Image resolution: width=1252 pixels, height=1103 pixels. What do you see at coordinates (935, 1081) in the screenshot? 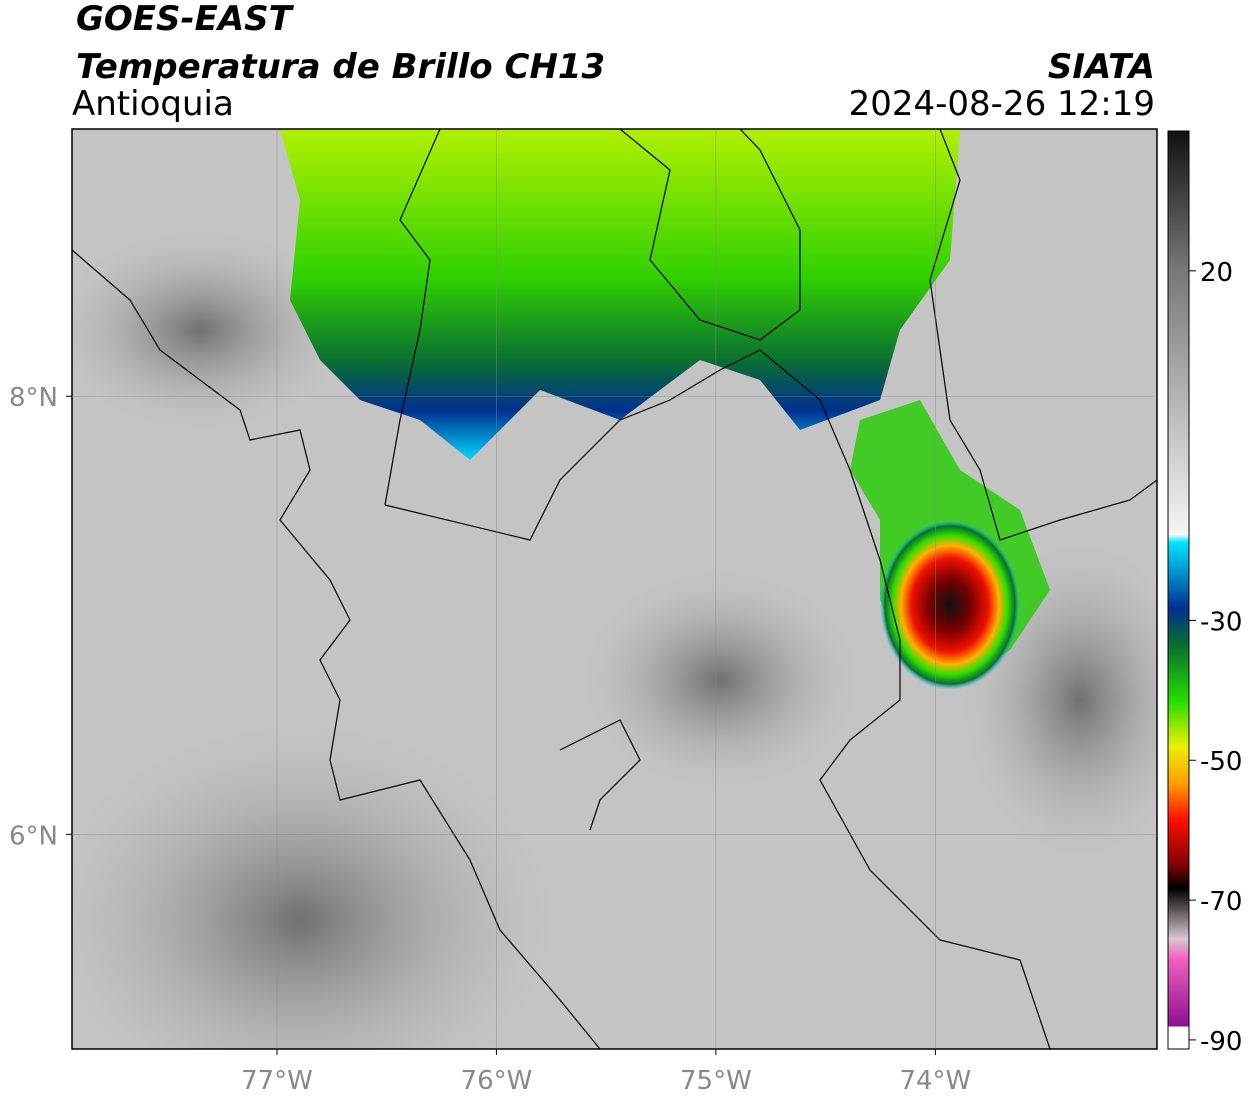
I see `x-tick-label: 74°W` at bounding box center [935, 1081].